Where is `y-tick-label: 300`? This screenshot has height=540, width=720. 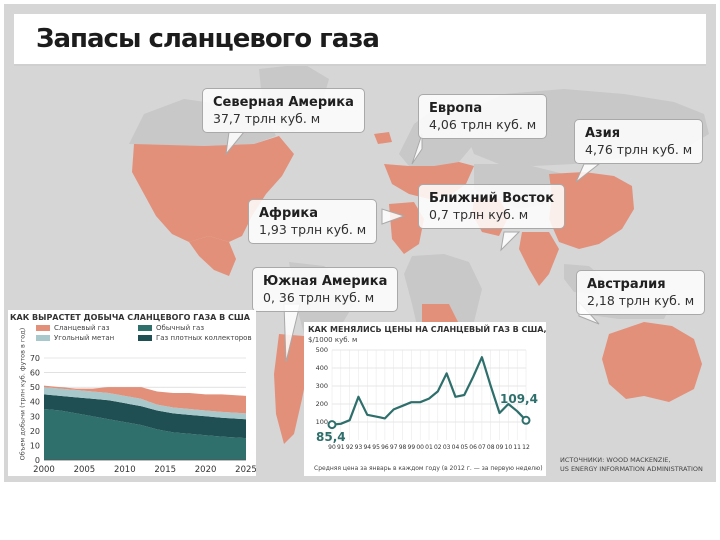
y-tick-label: 300 is located at coordinates (322, 386).